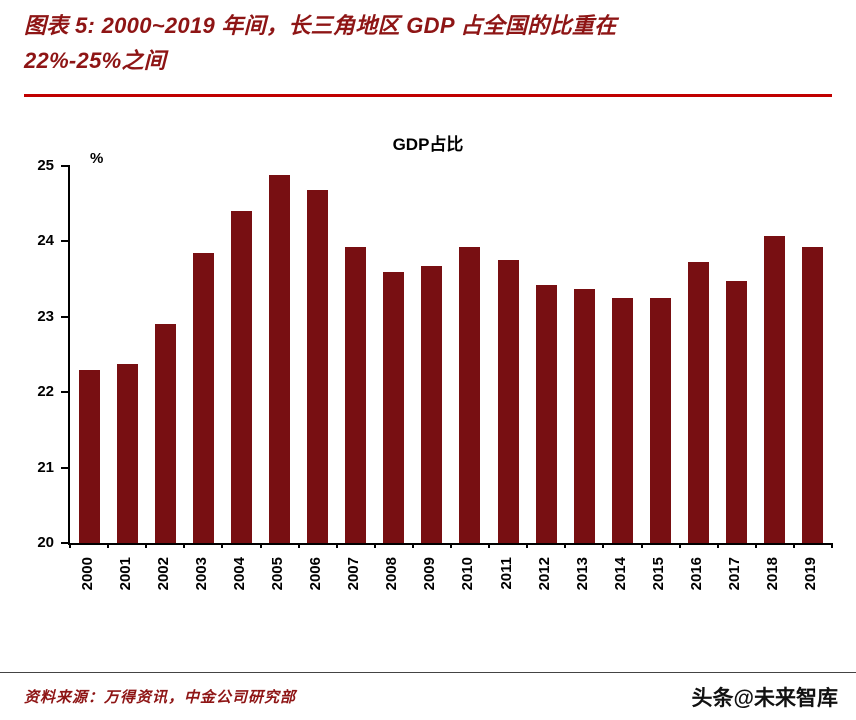  Describe the element at coordinates (201, 574) in the screenshot. I see `x-axis-label: 2003` at that location.